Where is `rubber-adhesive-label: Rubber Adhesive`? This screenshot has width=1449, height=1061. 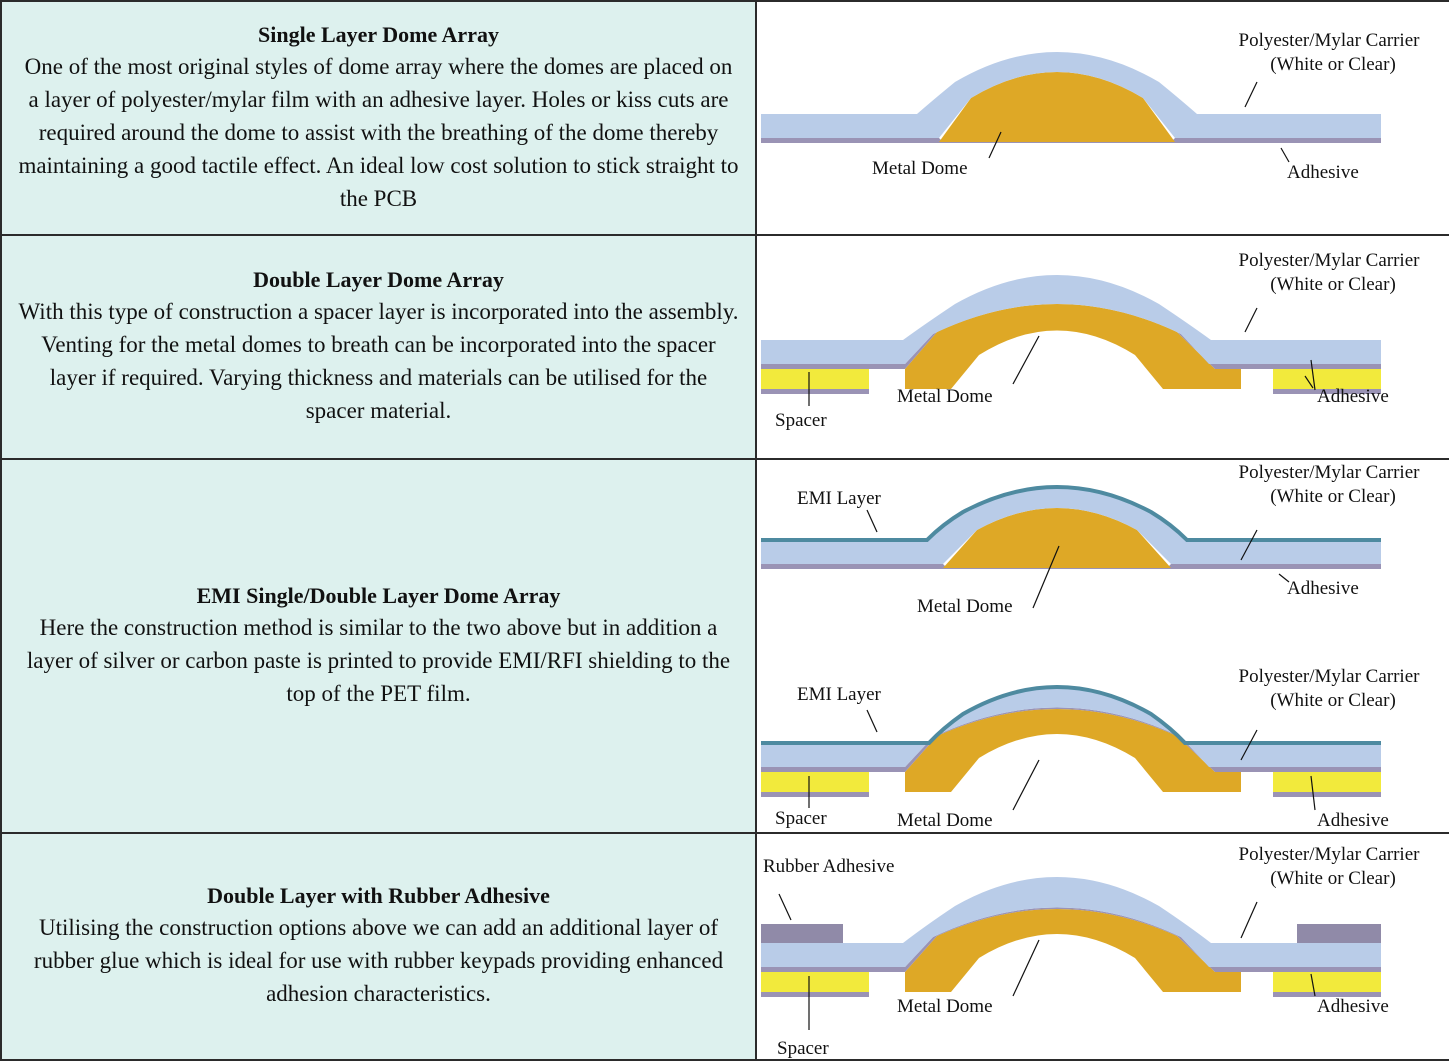
rubber-adhesive-label: Rubber Adhesive is located at coordinates (828, 866).